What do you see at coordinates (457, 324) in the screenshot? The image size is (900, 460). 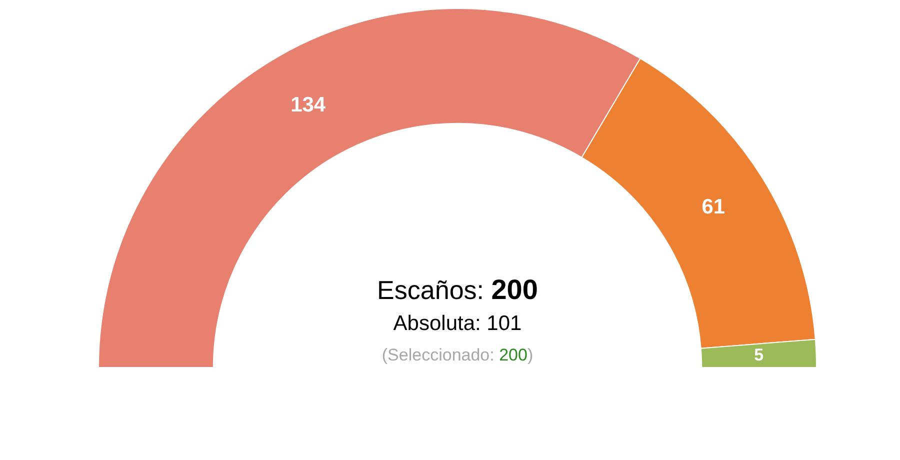 I see `text: Absoluta: 101` at bounding box center [457, 324].